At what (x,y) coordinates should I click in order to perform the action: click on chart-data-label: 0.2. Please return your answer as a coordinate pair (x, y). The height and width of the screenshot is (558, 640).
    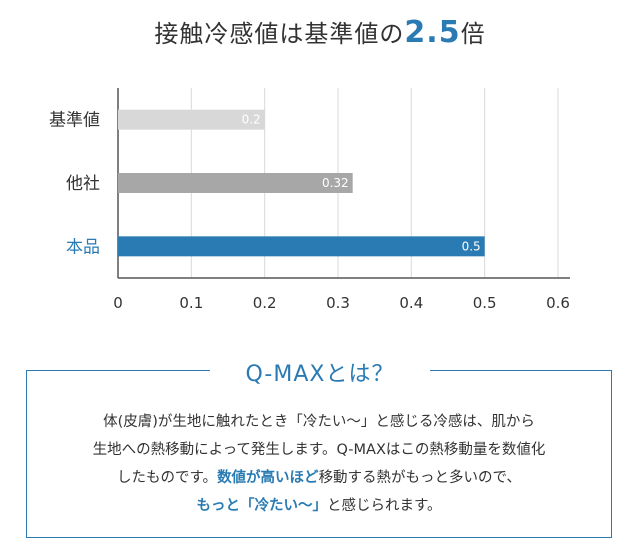
    Looking at the image, I should click on (251, 120).